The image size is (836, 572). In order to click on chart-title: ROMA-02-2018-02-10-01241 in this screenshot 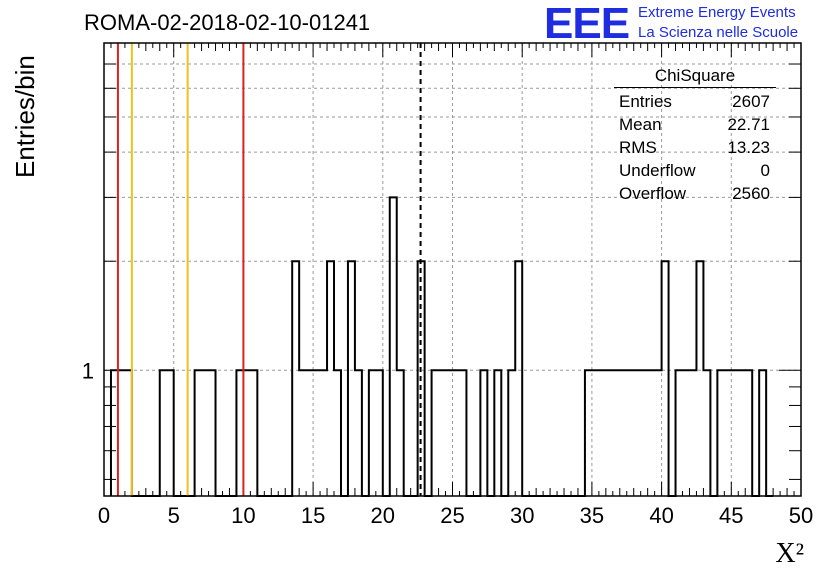, I will do `click(227, 22)`.